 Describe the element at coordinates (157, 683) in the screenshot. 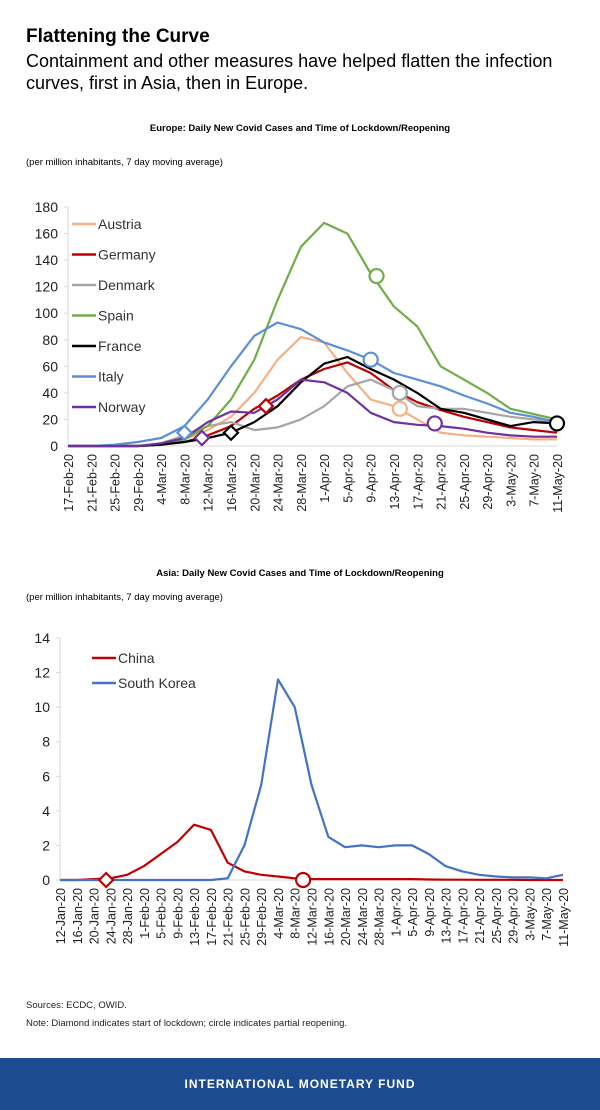

I see `legend-label: South Korea` at that location.